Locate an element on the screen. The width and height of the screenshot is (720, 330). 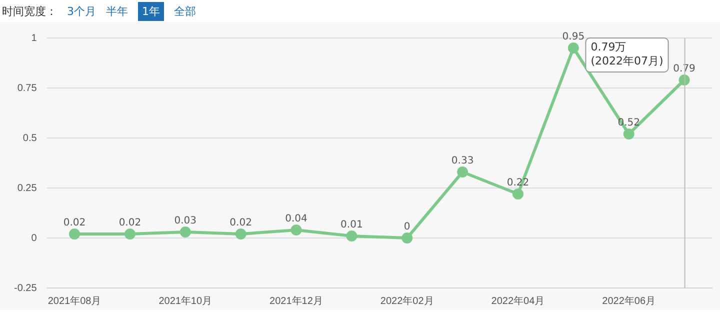
y-tick-label: 0.25 is located at coordinates (27, 188).